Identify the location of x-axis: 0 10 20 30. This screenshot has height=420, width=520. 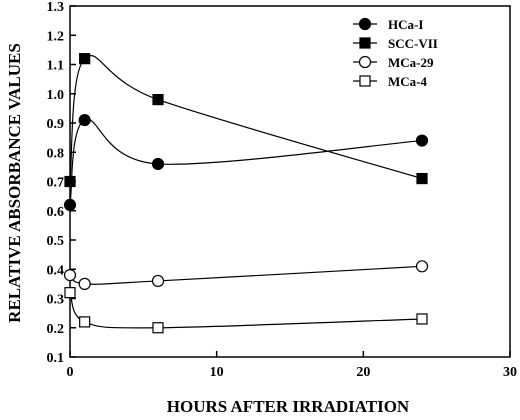
(292, 365).